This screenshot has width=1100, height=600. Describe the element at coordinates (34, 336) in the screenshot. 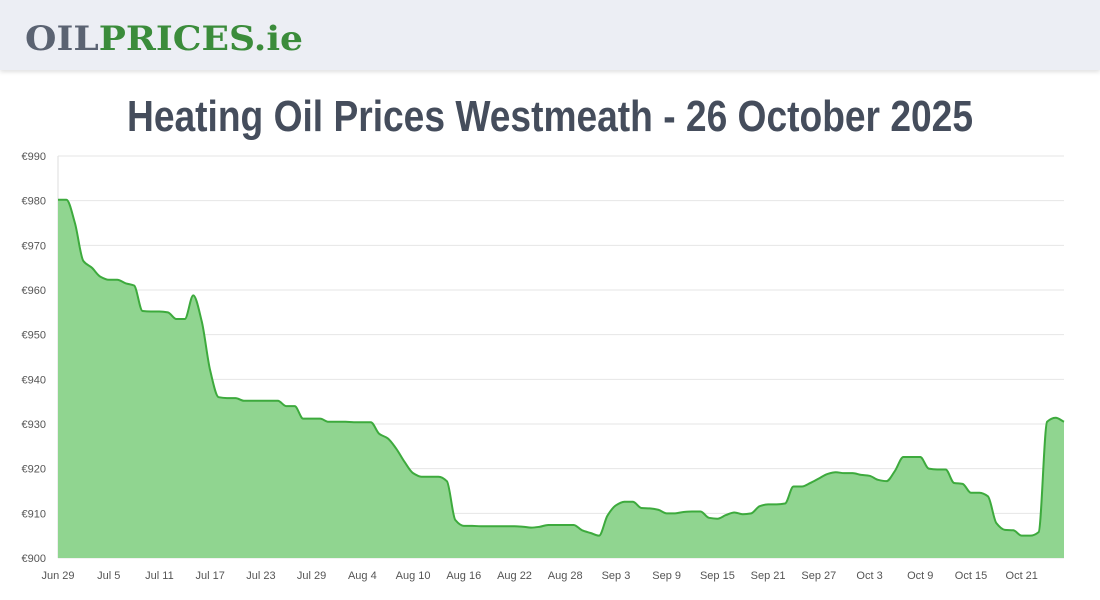

I see `y-tick-label: €950` at that location.